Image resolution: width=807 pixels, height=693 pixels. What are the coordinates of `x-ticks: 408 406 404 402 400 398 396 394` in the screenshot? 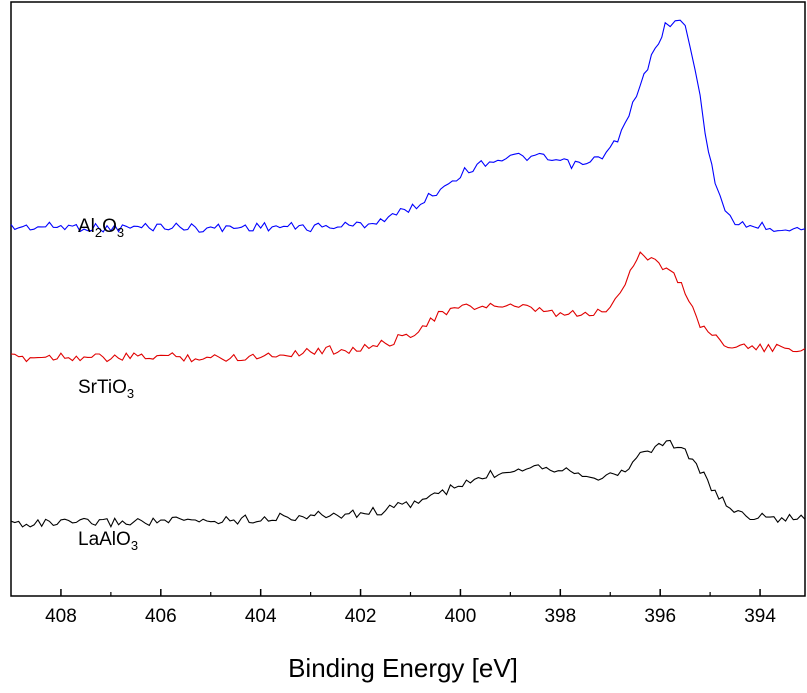 It's located at (410, 608).